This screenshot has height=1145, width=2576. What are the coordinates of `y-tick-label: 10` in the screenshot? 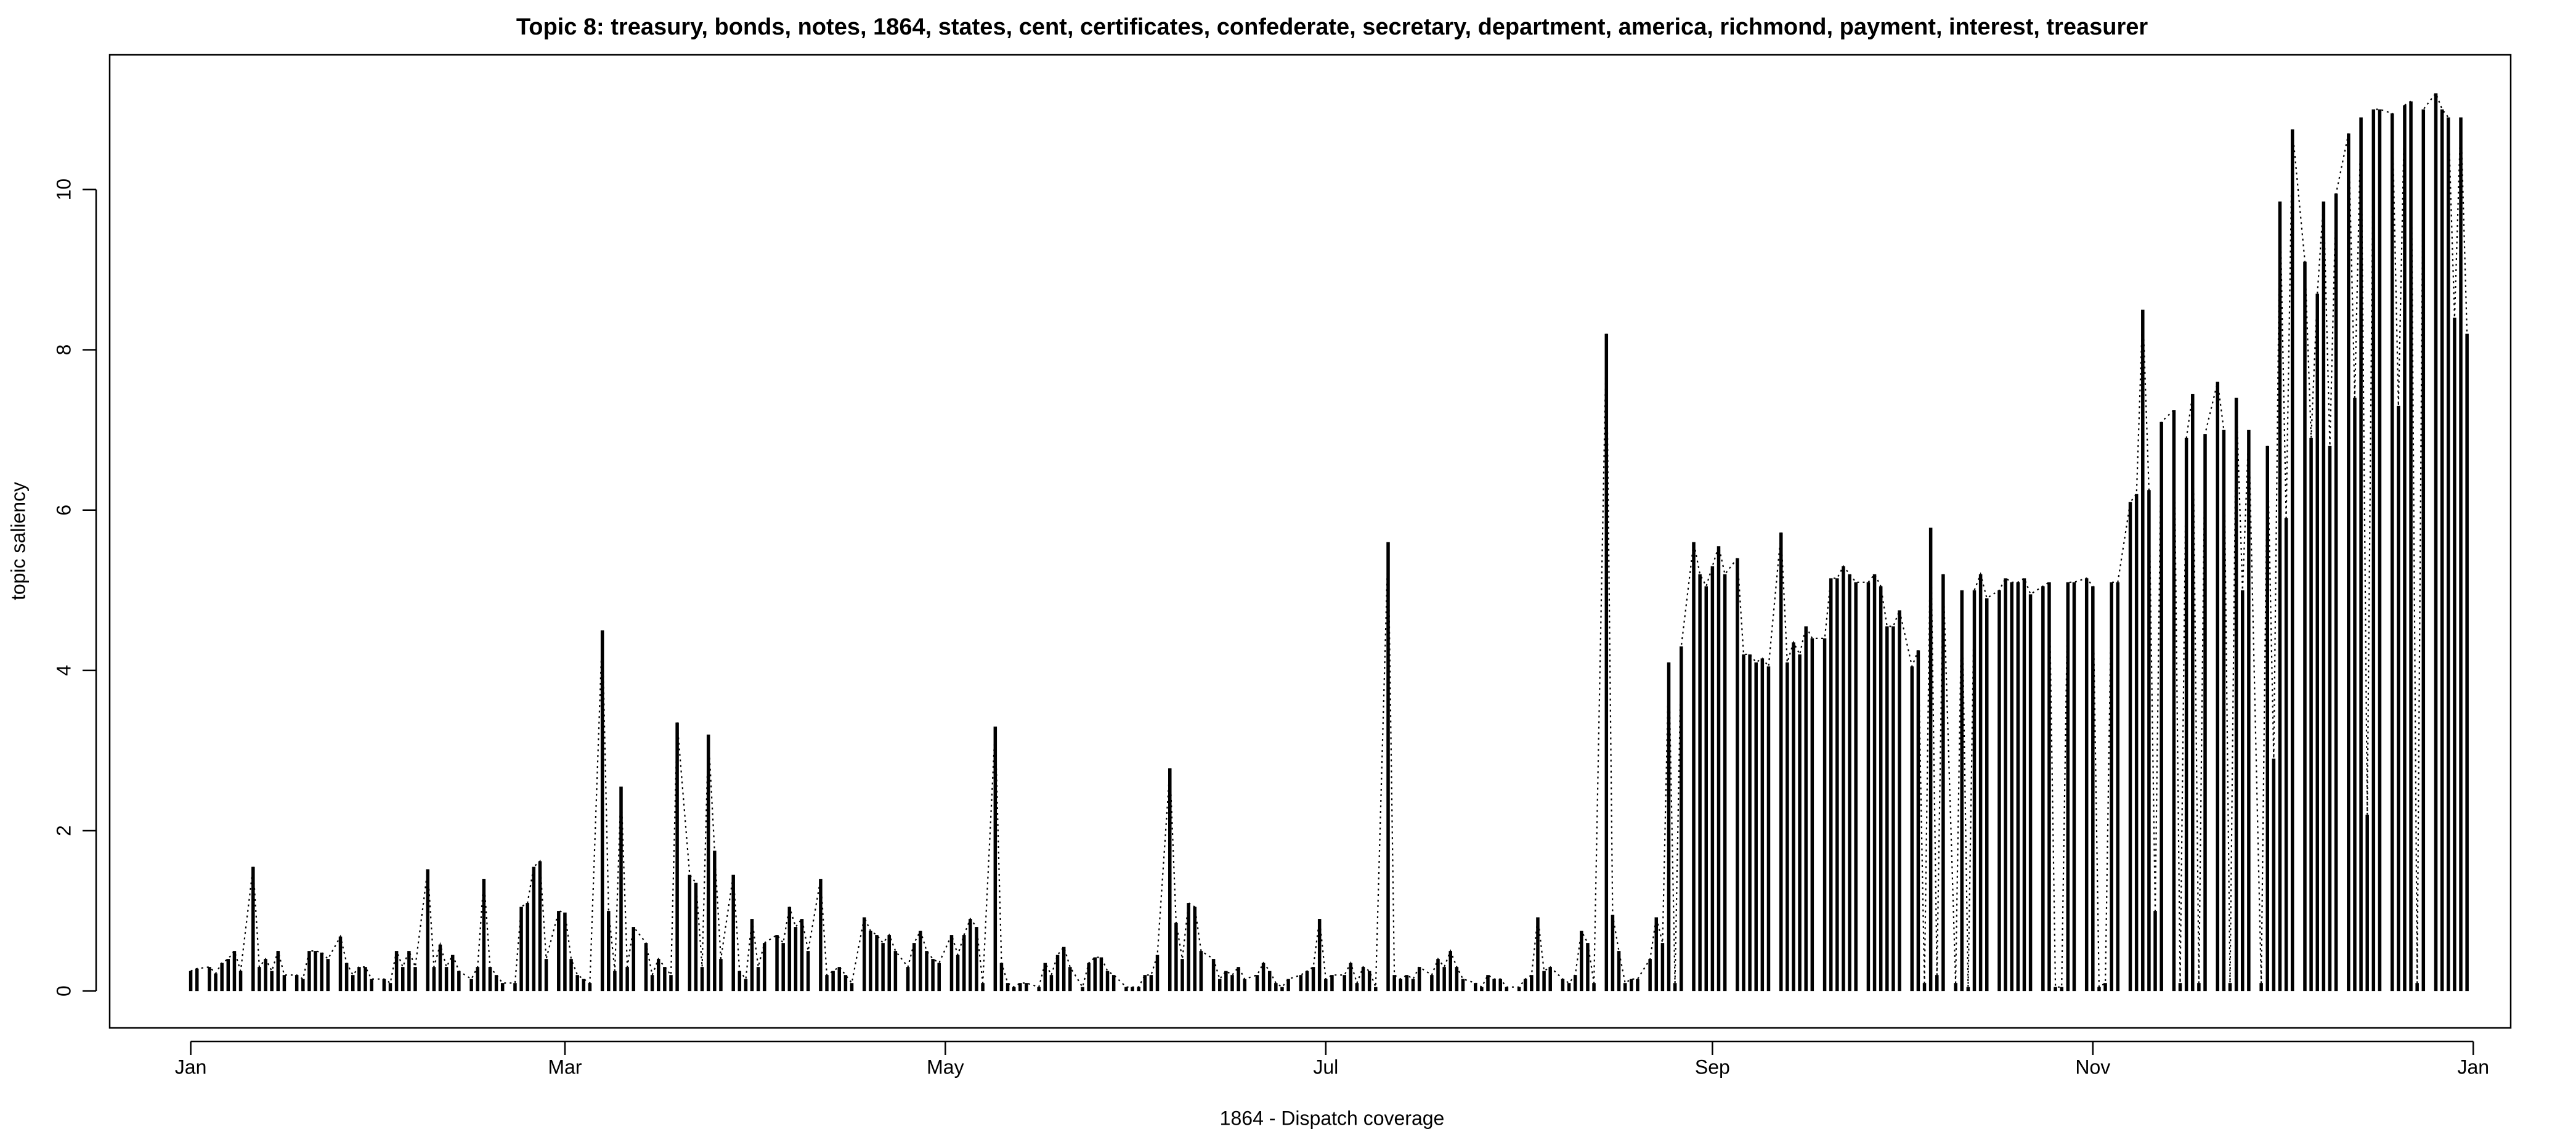 It's located at (63, 190).